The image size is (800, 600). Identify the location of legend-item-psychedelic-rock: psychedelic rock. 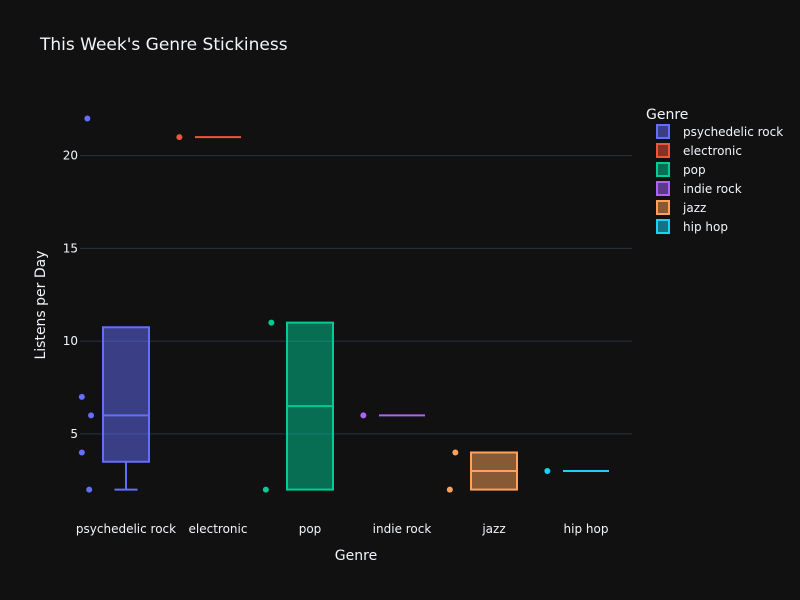
(719, 131).